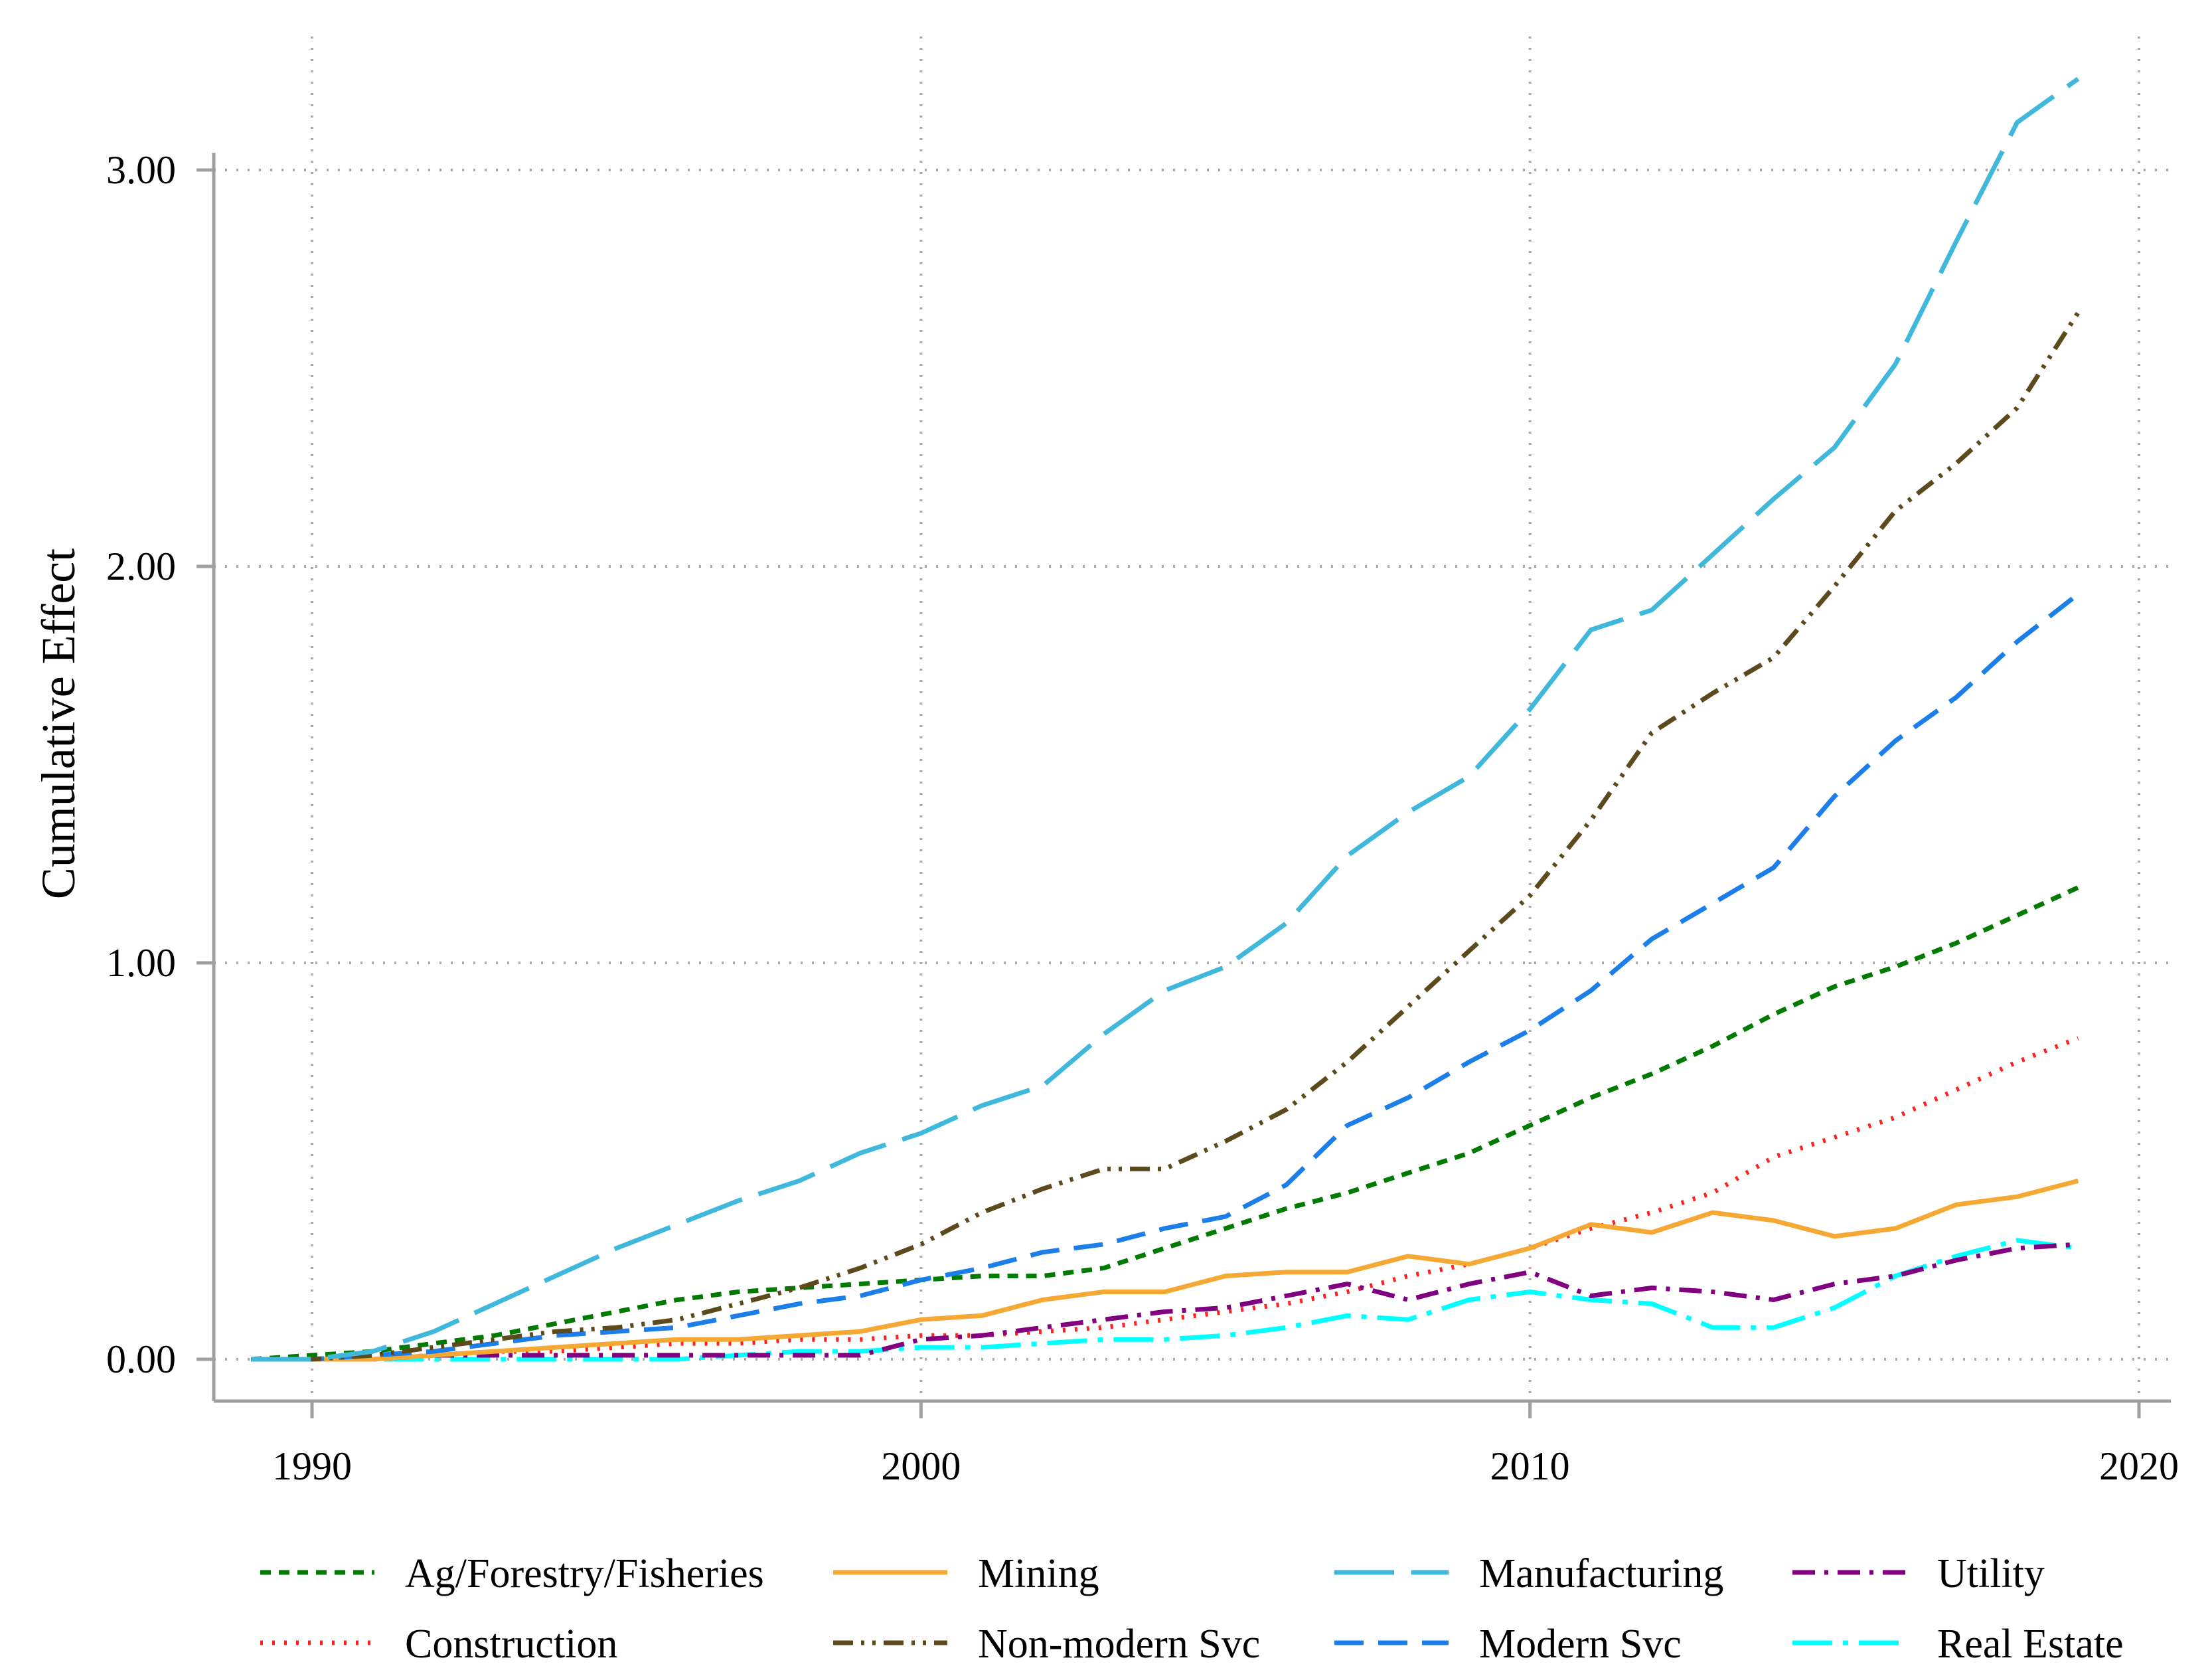  What do you see at coordinates (58, 724) in the screenshot?
I see `y-axis-title: Cumulative Effect` at bounding box center [58, 724].